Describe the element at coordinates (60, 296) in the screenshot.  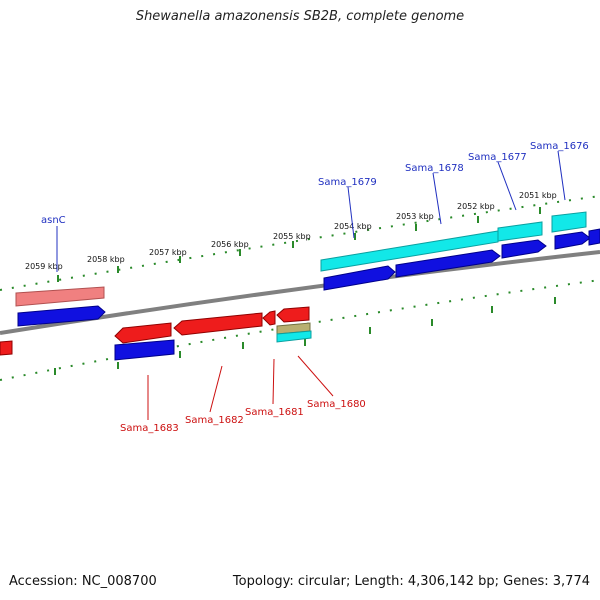
I see `gene-feature-asnC` at that location.